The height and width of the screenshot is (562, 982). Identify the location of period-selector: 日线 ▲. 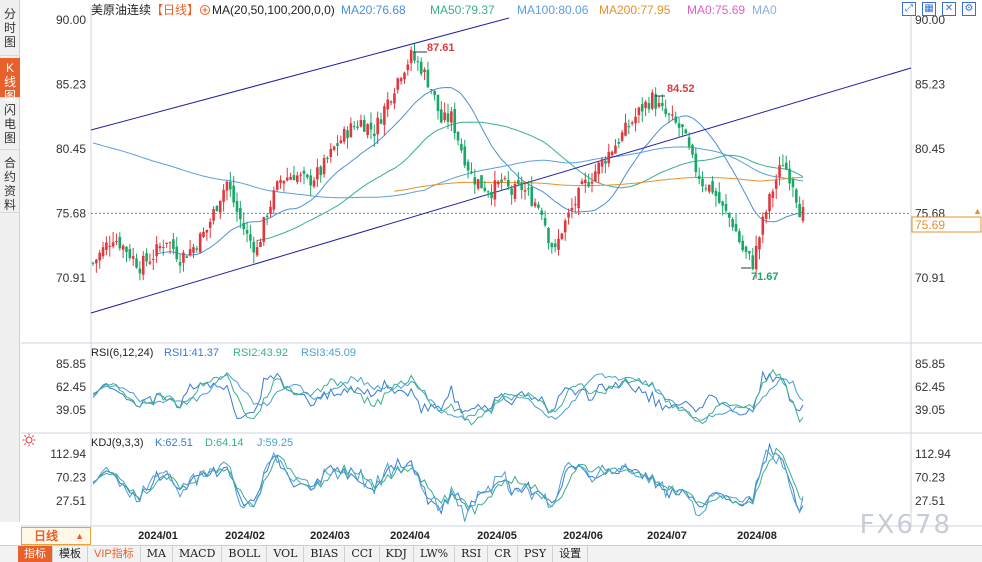
(56, 536).